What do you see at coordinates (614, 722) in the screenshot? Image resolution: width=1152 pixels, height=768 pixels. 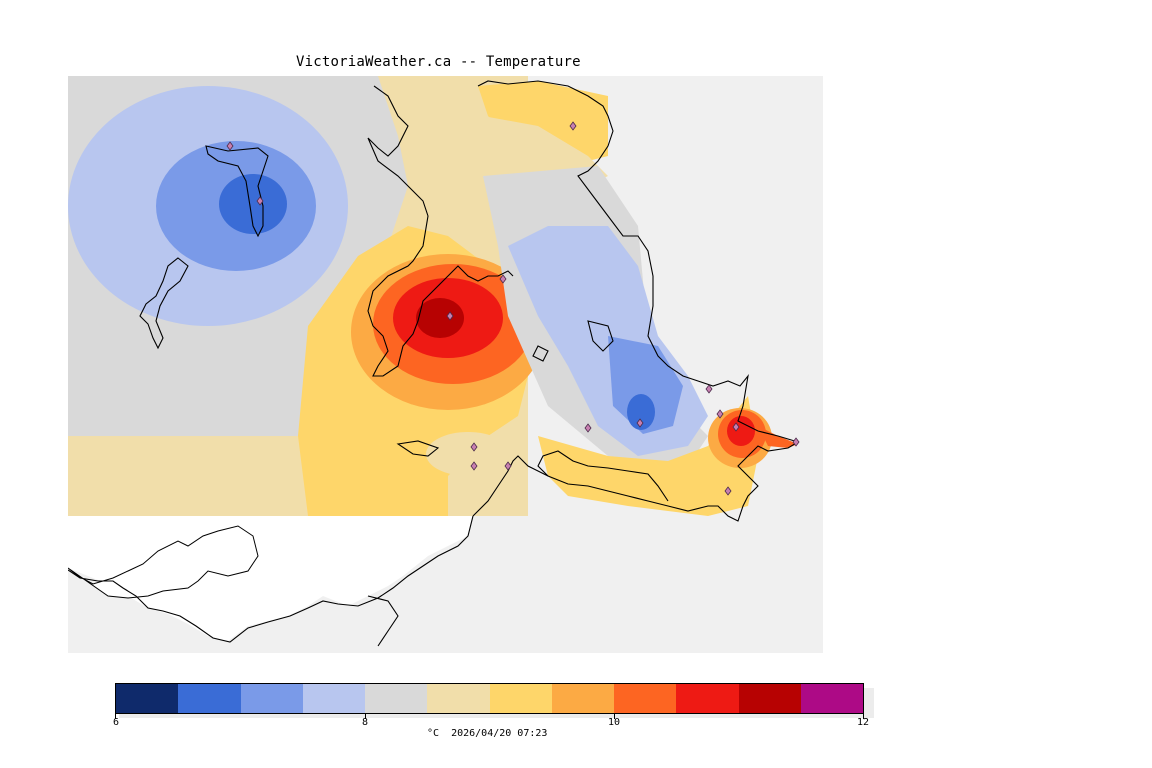 I see `legend-tick-label: 10` at bounding box center [614, 722].